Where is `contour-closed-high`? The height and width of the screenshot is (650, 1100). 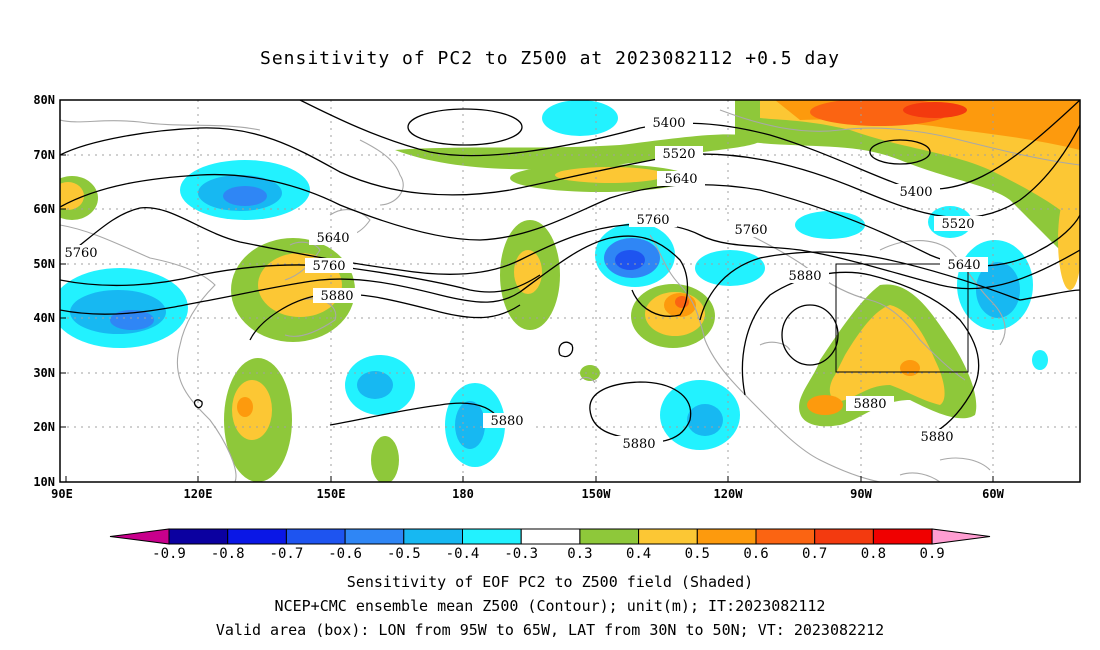 contour-closed-high is located at coordinates (810, 335).